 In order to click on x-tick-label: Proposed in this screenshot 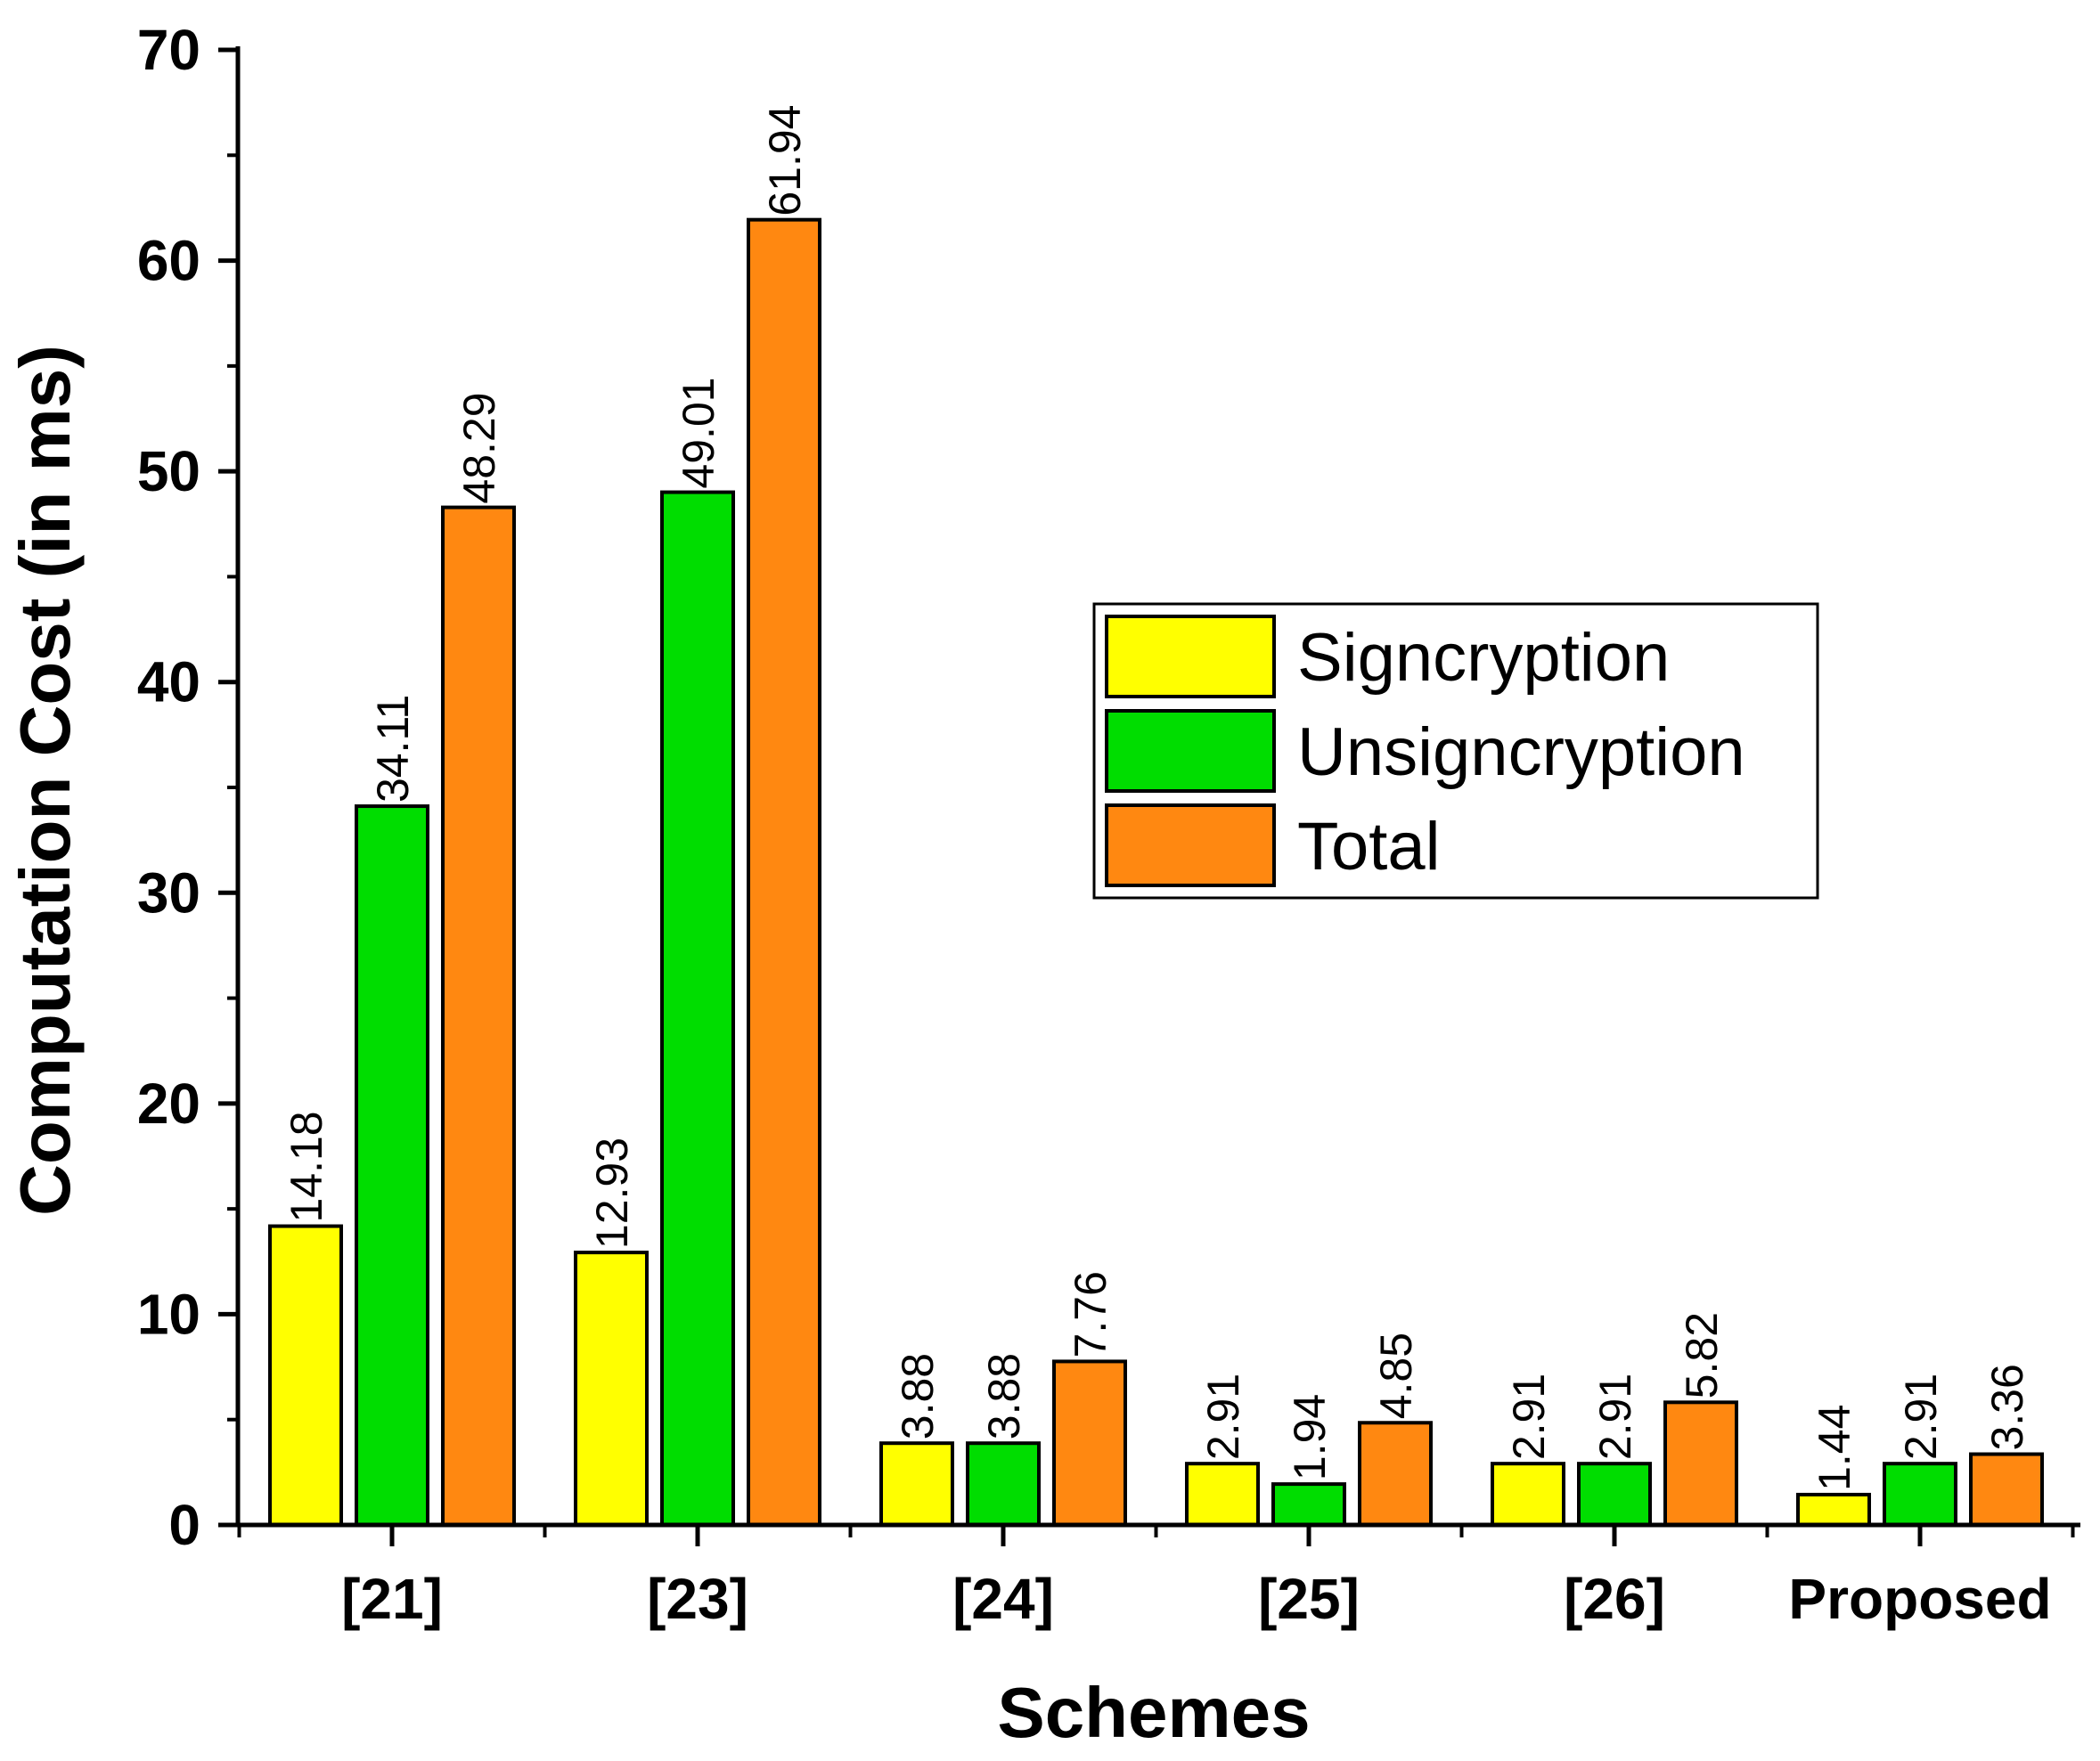, I will do `click(1920, 1599)`.